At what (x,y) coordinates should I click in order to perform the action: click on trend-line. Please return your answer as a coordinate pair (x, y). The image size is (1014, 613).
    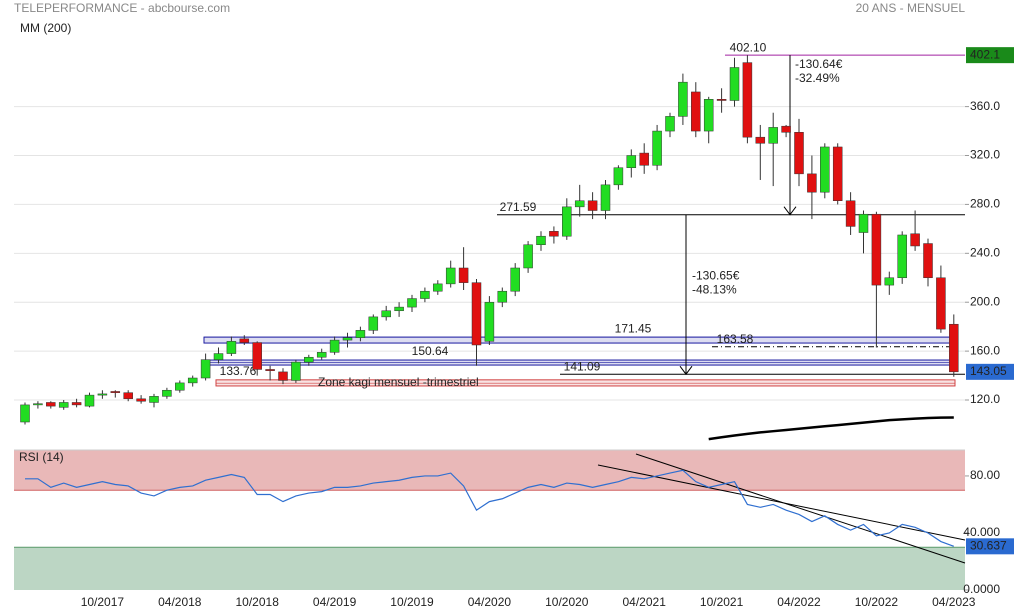
    Looking at the image, I should click on (800, 508).